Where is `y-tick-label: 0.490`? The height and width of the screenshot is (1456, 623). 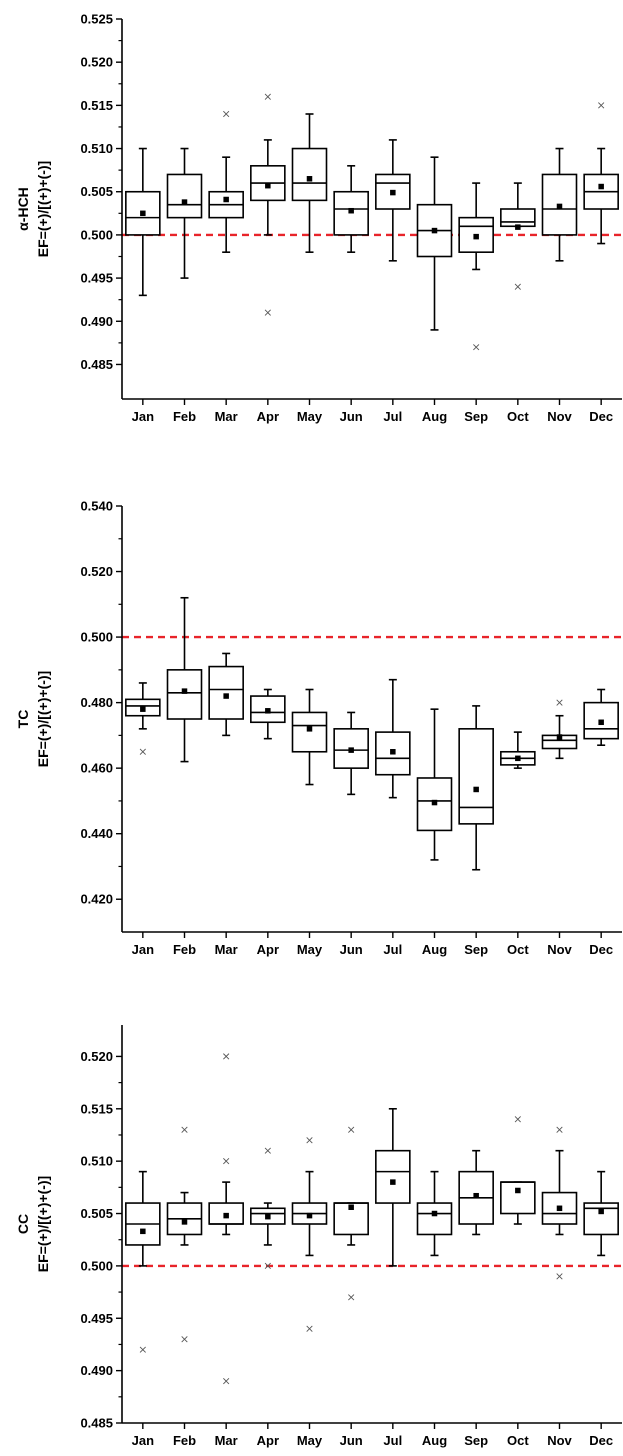 y-tick-label: 0.490 is located at coordinates (96, 1370).